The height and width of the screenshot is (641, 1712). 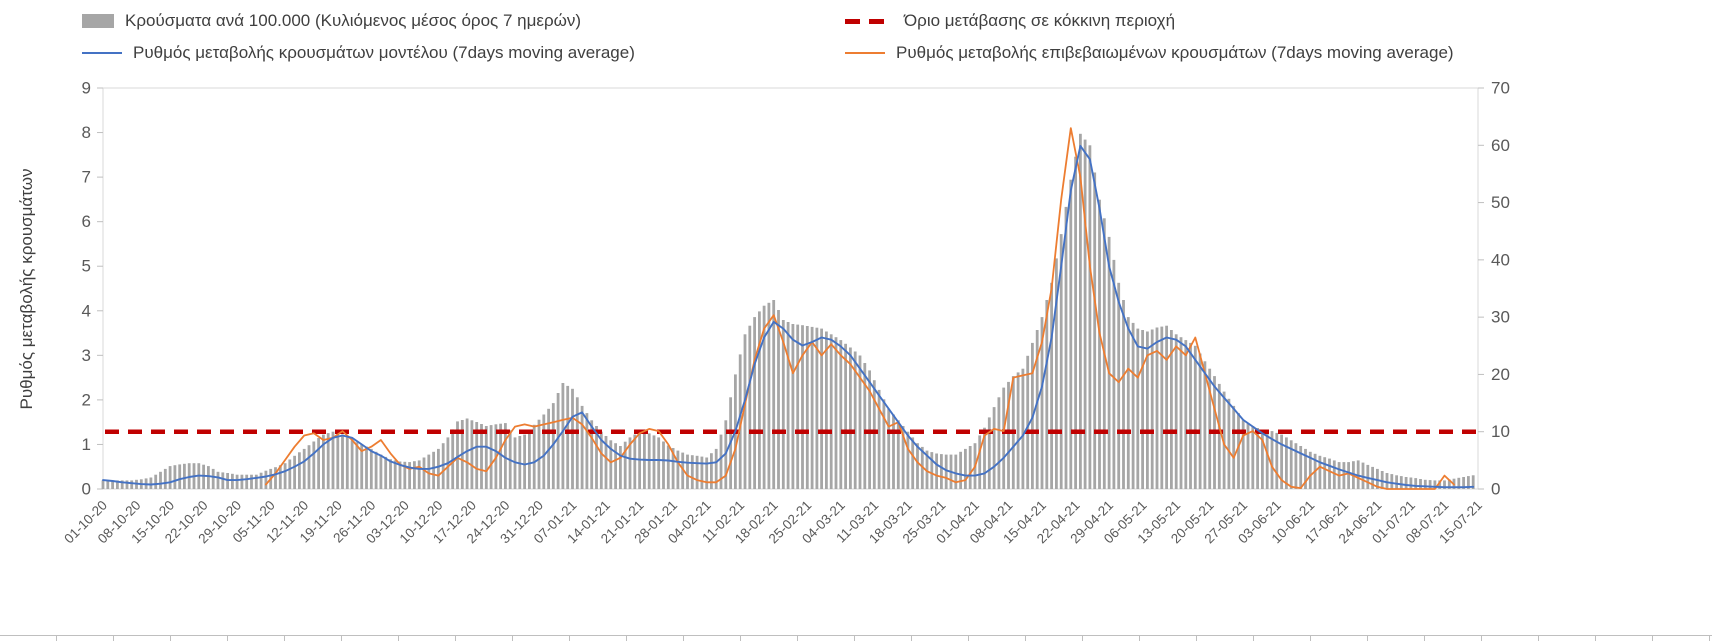 I want to click on model-line-legend-swatch, so click(x=102, y=53).